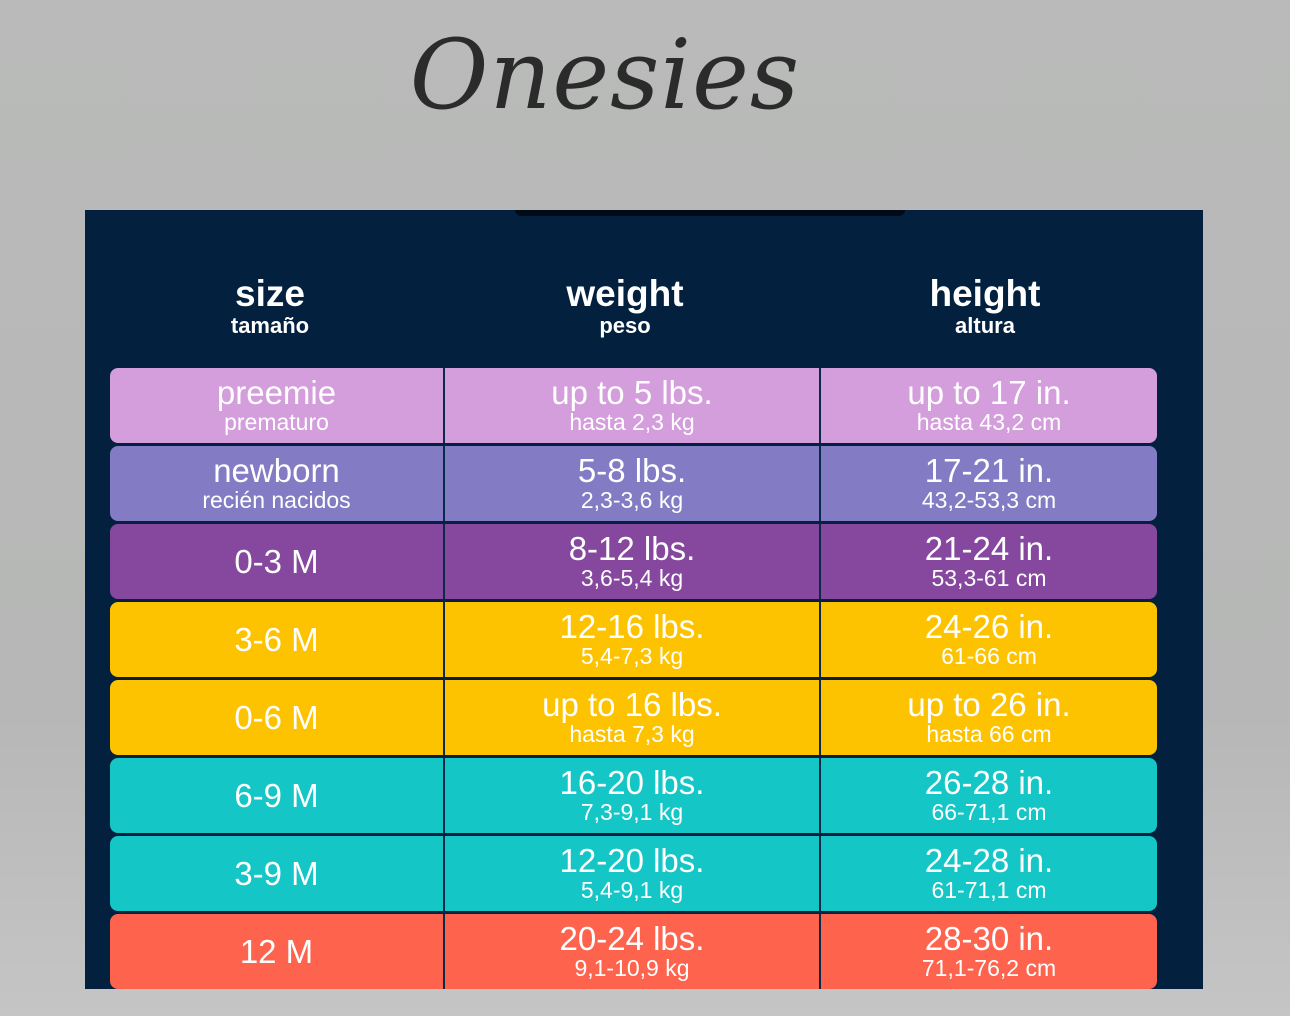 The height and width of the screenshot is (1016, 1290). I want to click on height-cell: 24-26 in. 61-66 cm, so click(989, 639).